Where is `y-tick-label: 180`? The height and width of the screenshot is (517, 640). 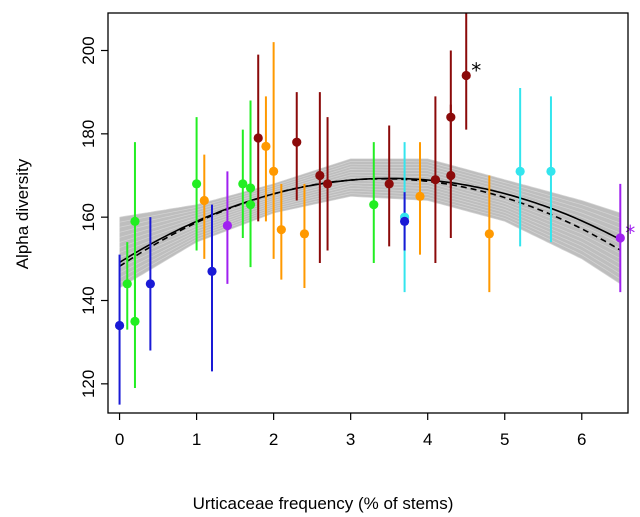
y-tick-label: 180 is located at coordinates (88, 134).